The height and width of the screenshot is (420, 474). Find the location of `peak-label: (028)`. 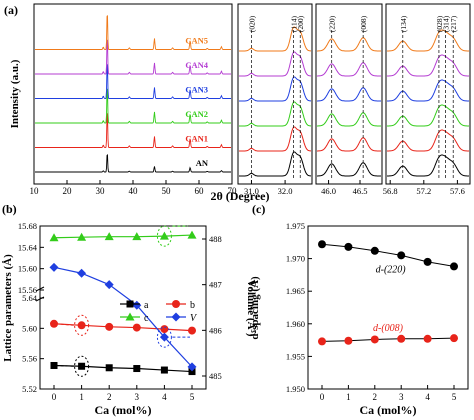

peak-label: (028) is located at coordinates (439, 23).